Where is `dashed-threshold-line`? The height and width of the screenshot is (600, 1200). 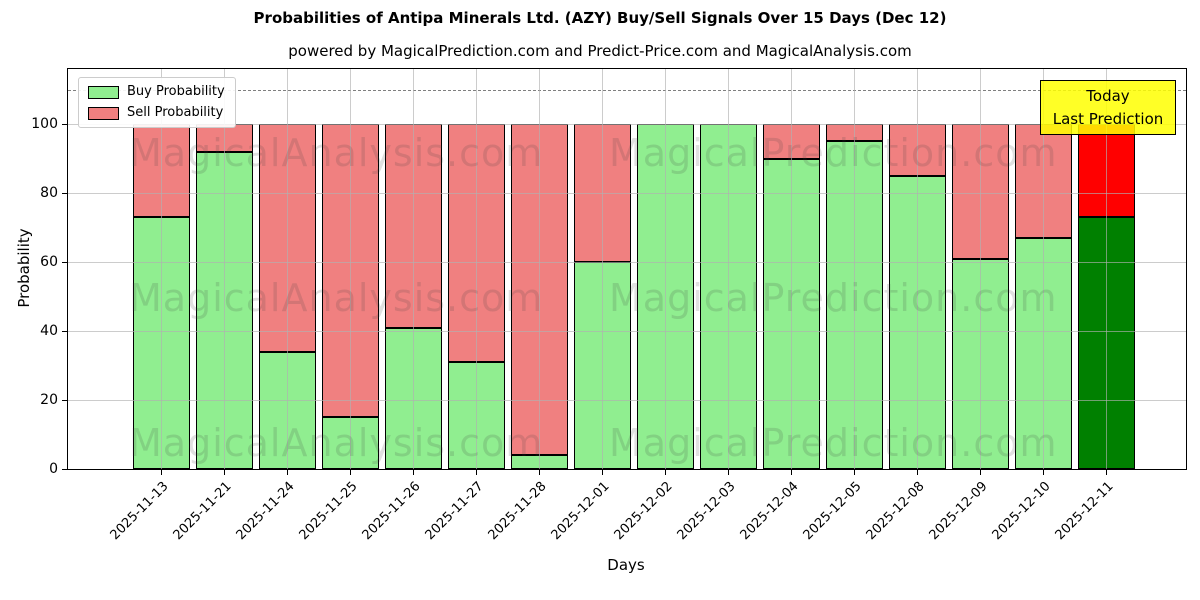 dashed-threshold-line is located at coordinates (627, 90).